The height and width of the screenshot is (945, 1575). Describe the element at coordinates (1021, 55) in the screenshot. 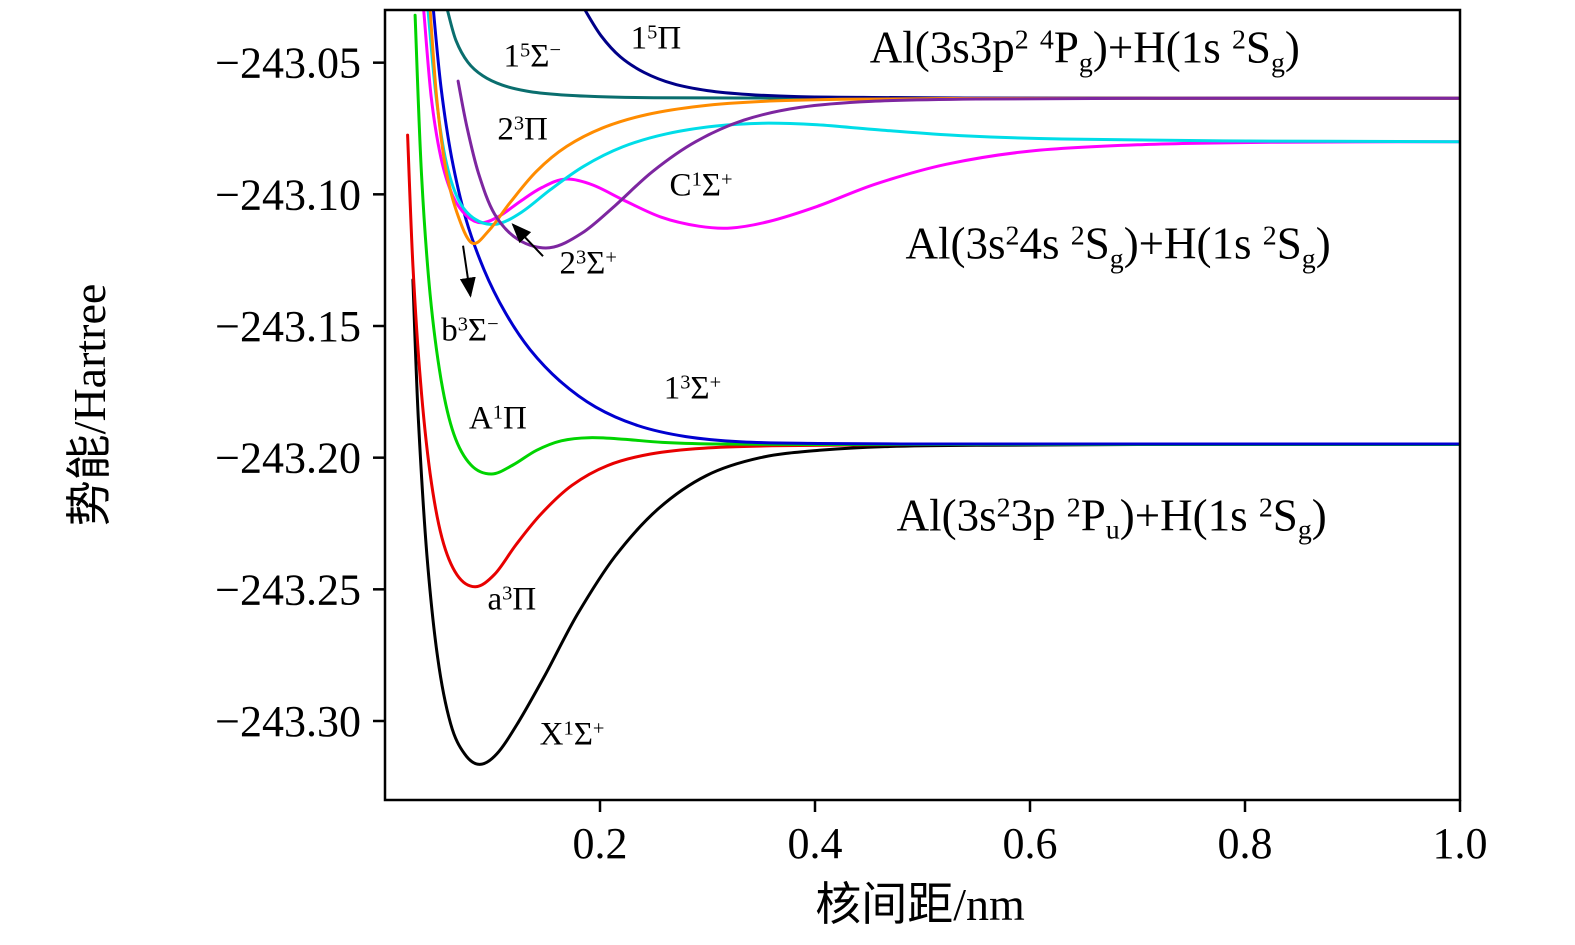

I see `curve-1-5Pi` at that location.